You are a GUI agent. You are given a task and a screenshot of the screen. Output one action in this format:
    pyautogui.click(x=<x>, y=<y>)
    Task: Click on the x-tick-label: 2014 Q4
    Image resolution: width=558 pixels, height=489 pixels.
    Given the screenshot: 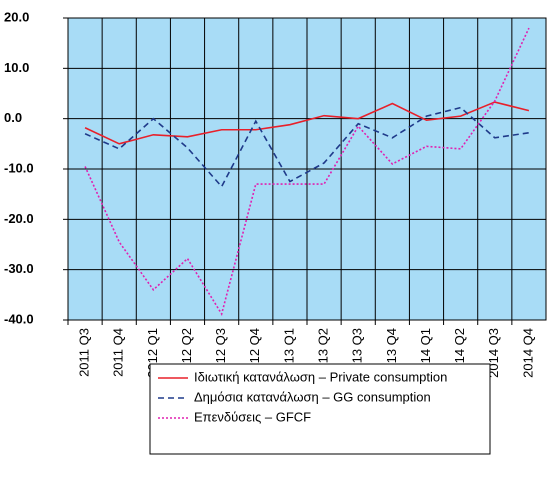 What is the action you would take?
    pyautogui.click(x=527, y=353)
    